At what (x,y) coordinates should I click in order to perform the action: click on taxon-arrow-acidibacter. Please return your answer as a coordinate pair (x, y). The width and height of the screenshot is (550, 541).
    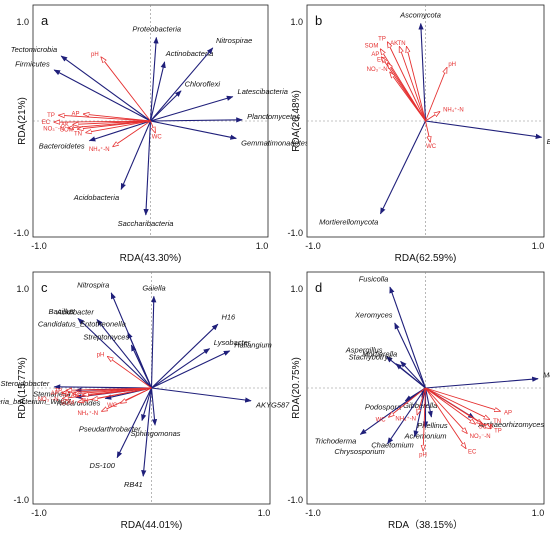
    Looking at the image, I should click on (124, 354).